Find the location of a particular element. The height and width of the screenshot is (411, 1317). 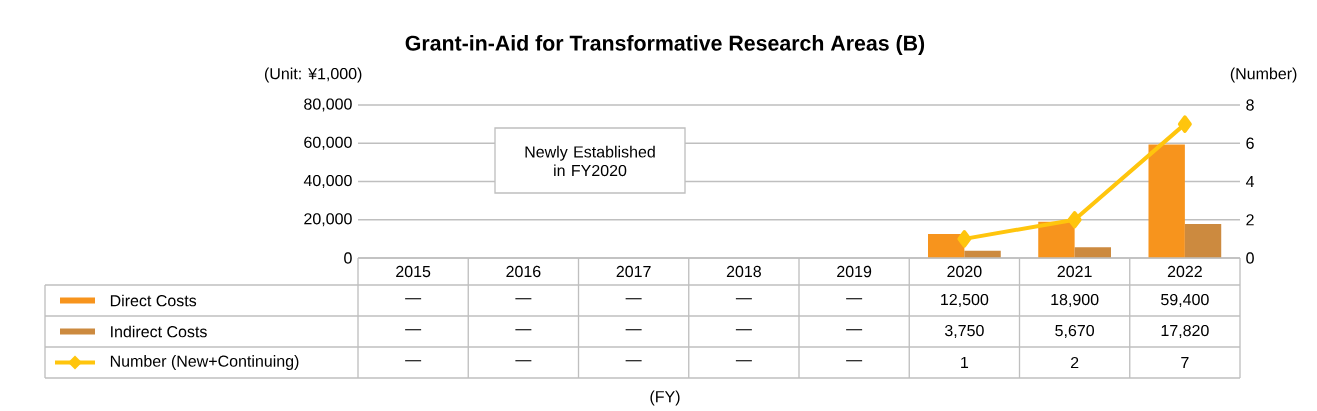

data-label: 5,670 is located at coordinates (1075, 332).